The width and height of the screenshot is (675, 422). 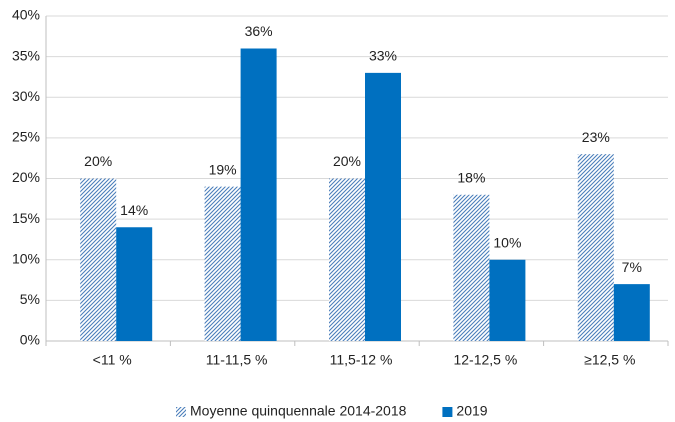 I want to click on y-tick-label: 35%, so click(x=26, y=55).